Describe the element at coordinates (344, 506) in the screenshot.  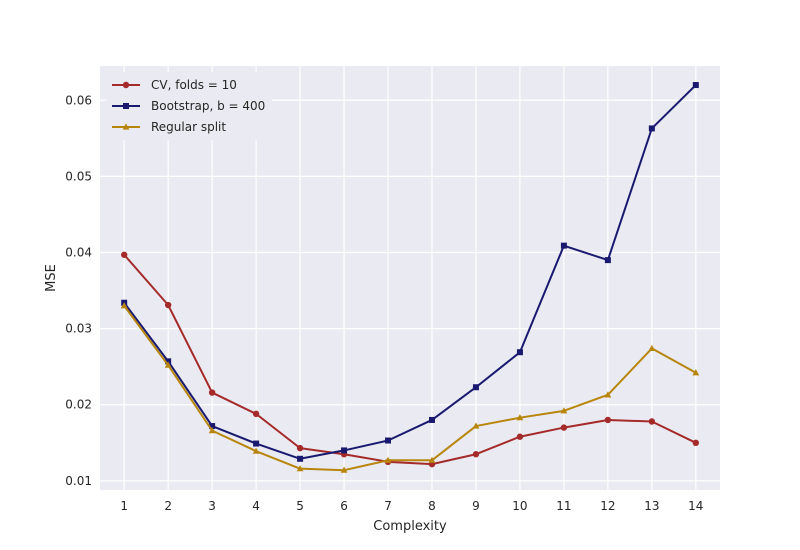
I see `x-tick-label: 6` at that location.